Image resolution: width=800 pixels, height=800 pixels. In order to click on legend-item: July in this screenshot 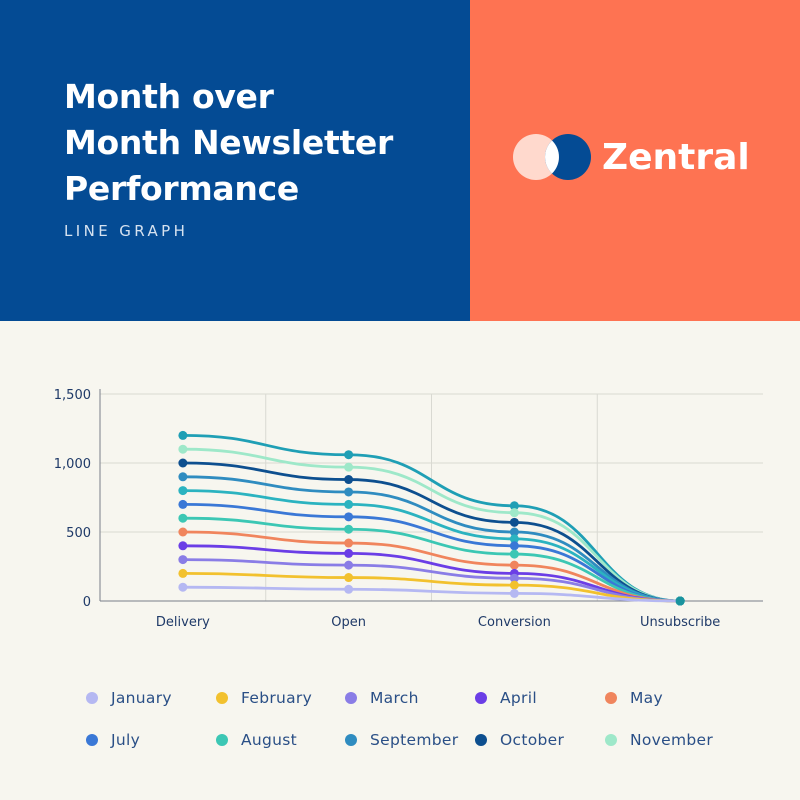, I will do `click(113, 740)`.